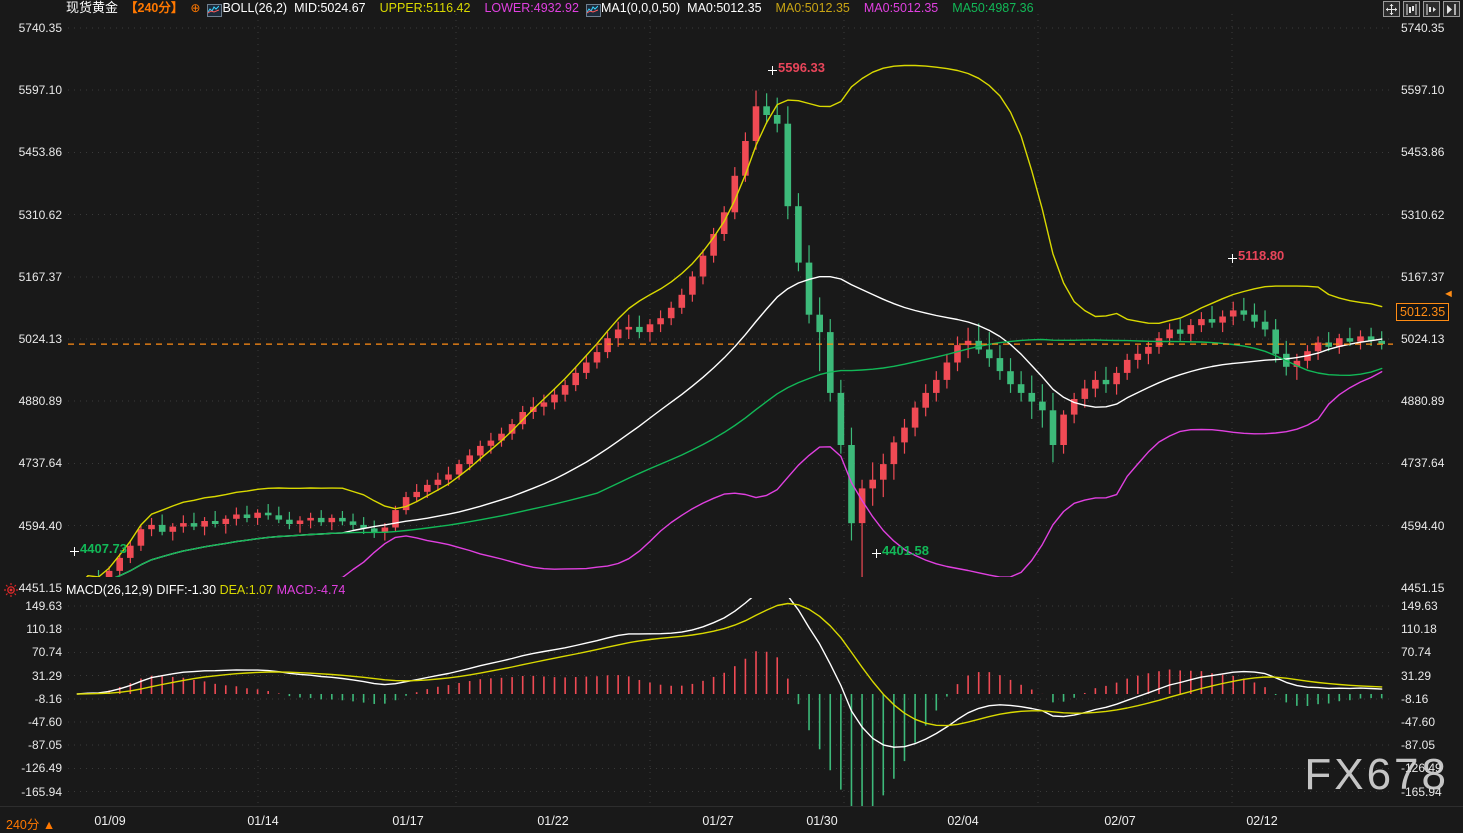  What do you see at coordinates (553, 821) in the screenshot?
I see `date-tick-label: 01/22` at bounding box center [553, 821].